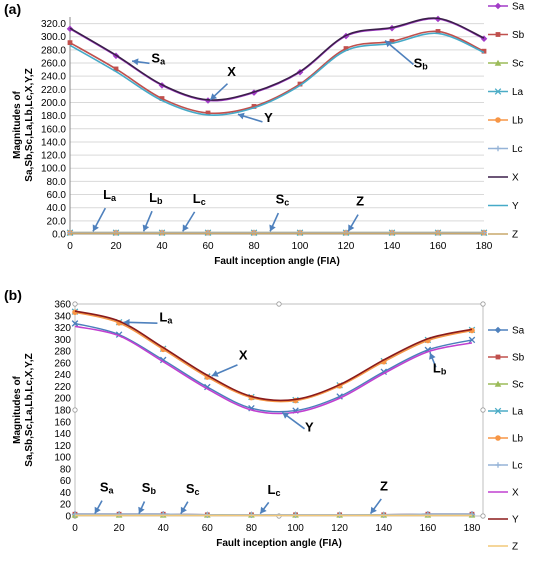  Describe the element at coordinates (506, 439) in the screenshot. I see `legend: Sa Sb Sc La Lb Lc X Y Z` at that location.